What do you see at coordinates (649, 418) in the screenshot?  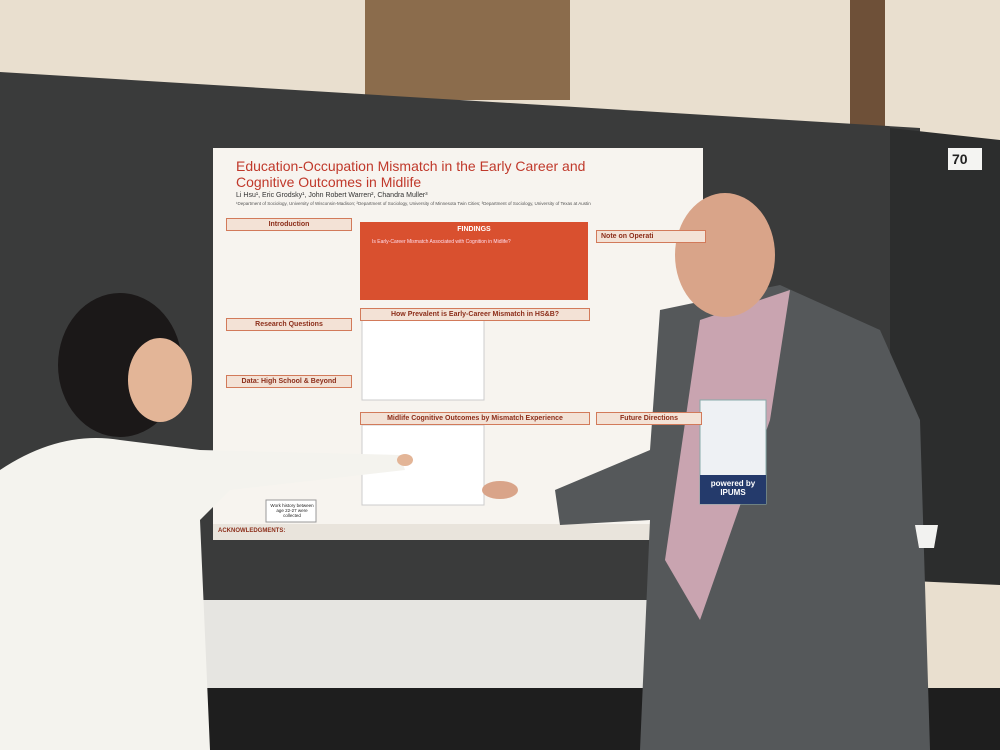 I see `section-header: Future Directions` at bounding box center [649, 418].